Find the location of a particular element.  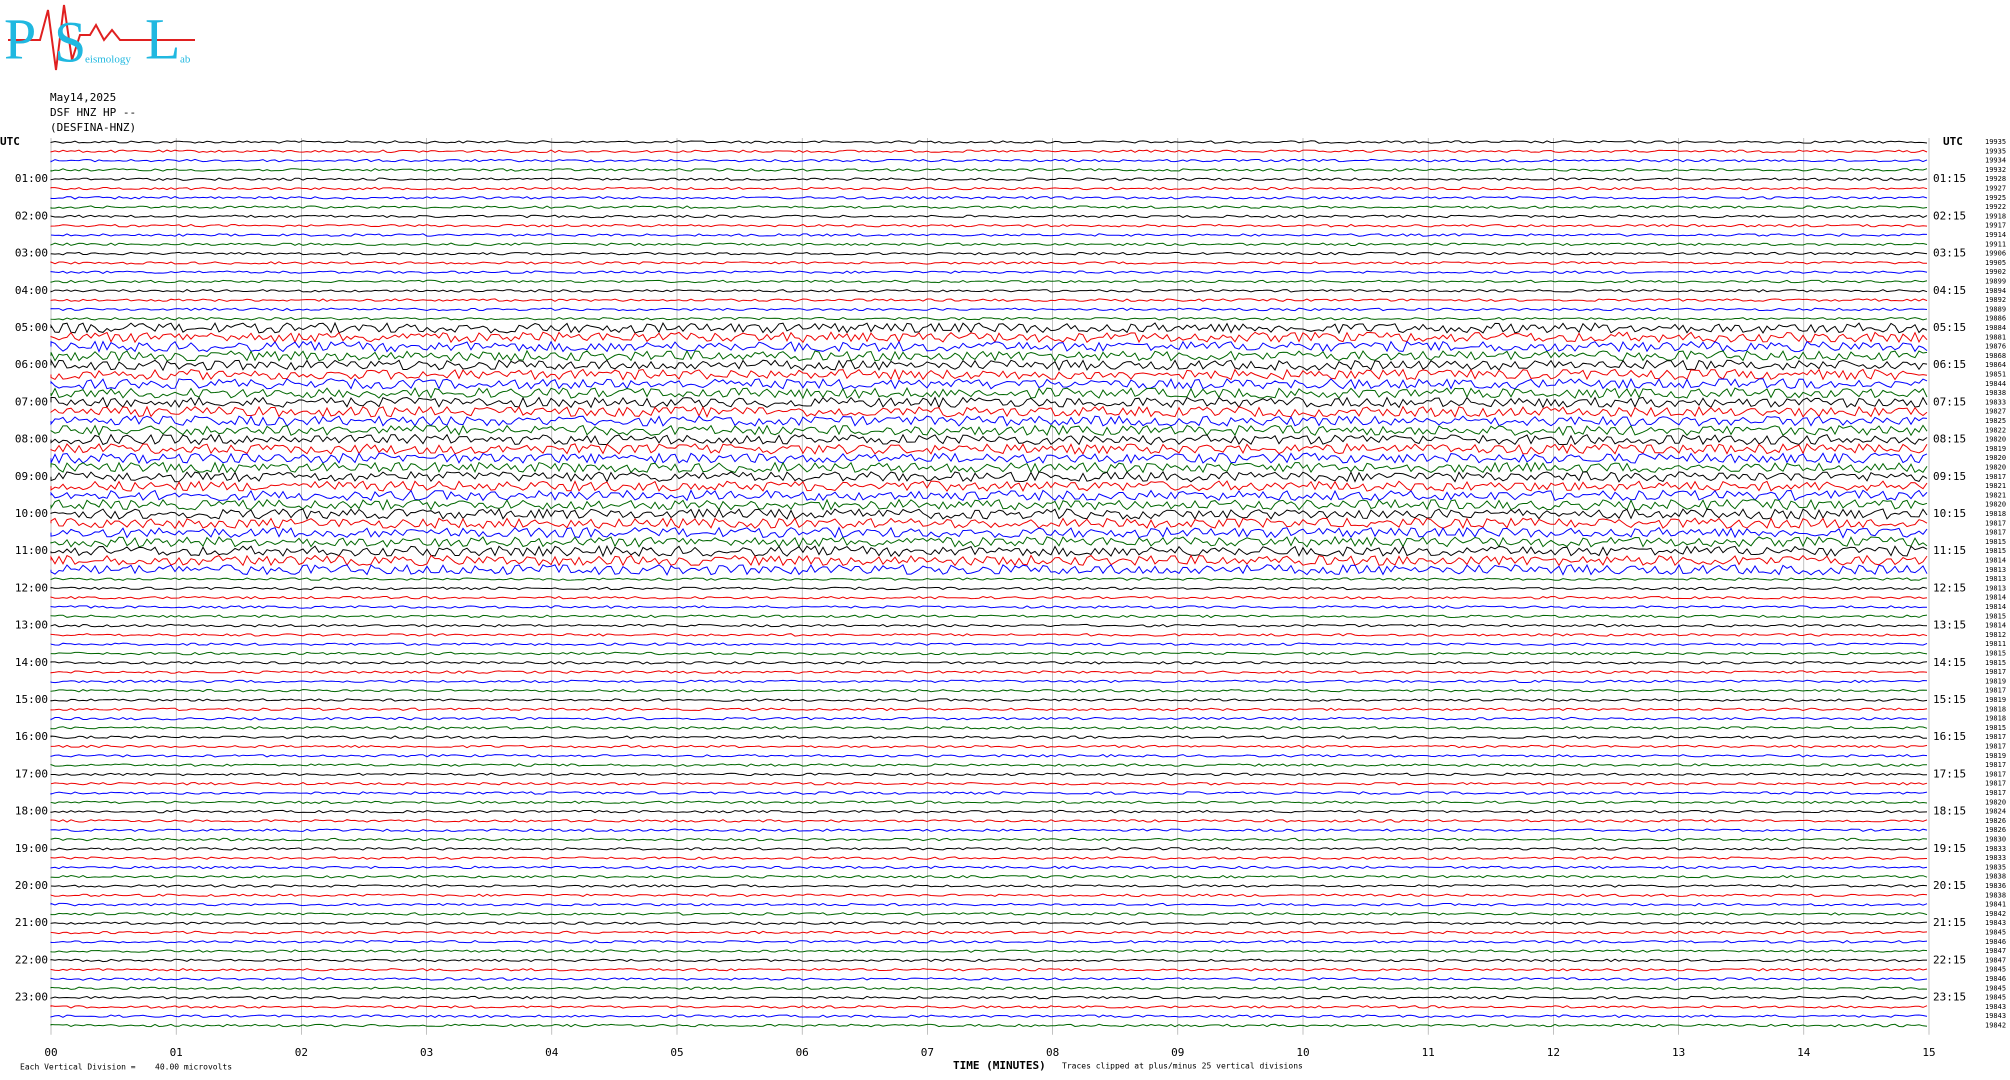

hour-label: 02:00 is located at coordinates (31, 215).